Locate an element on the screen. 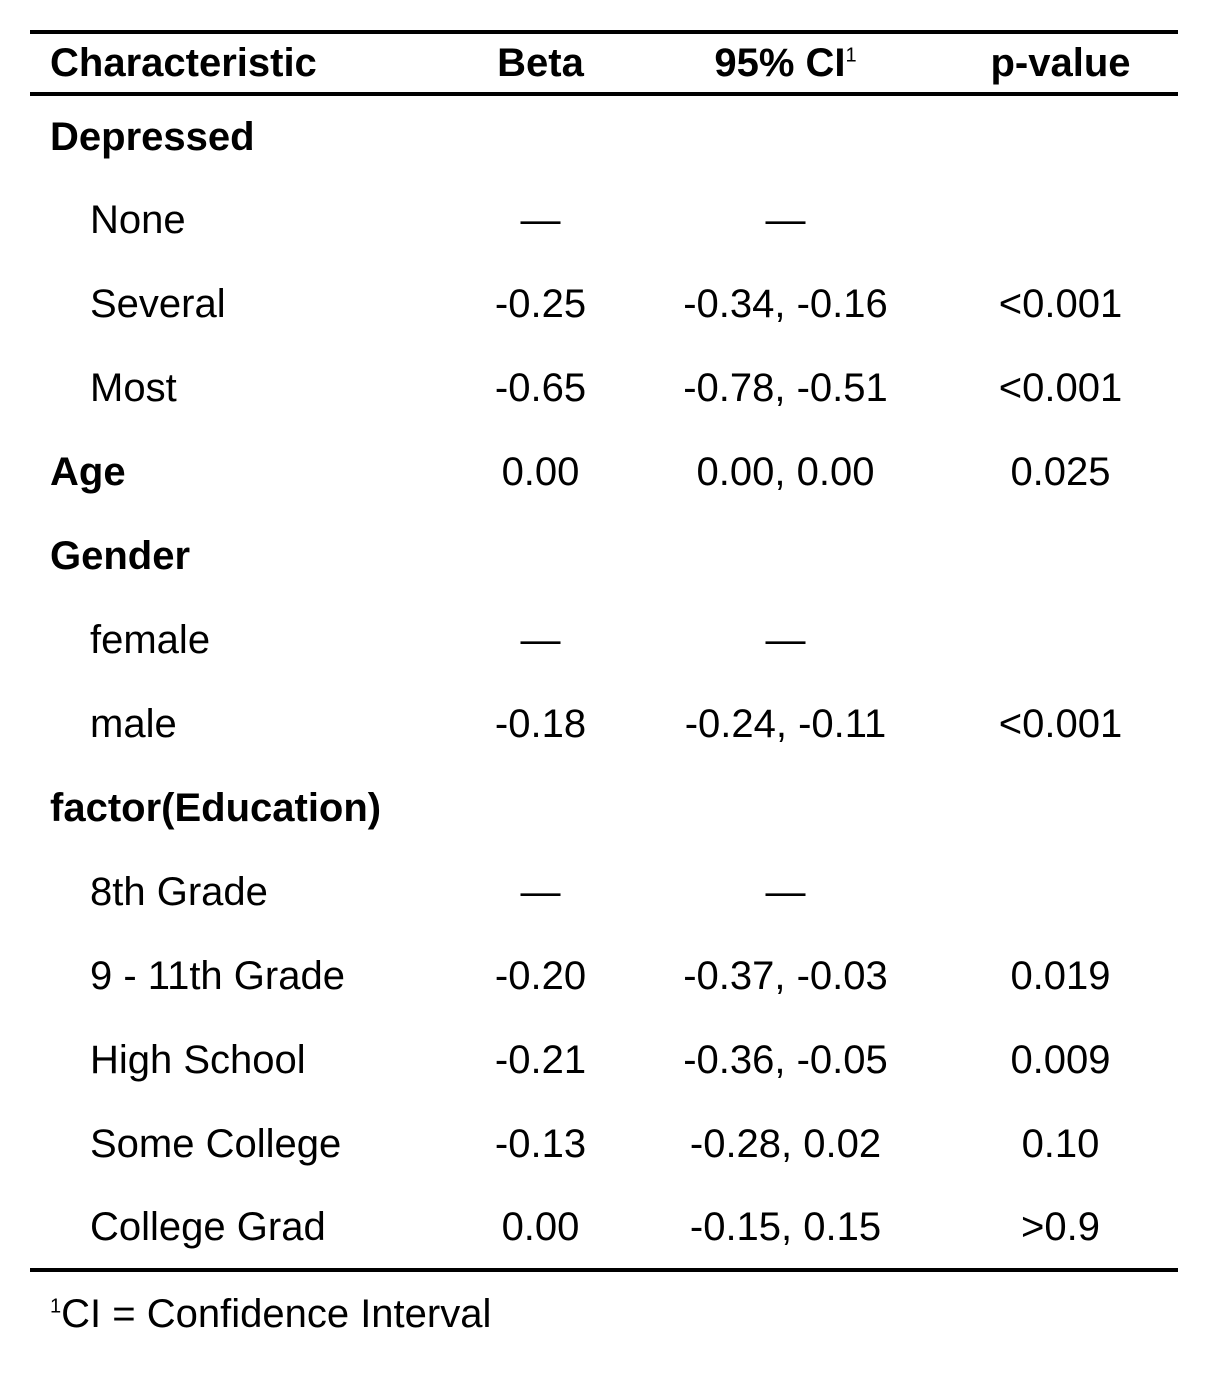 Image resolution: width=1208 pixels, height=1392 pixels. table-footnote: 1CI = Confidence Interval is located at coordinates (270, 1314).